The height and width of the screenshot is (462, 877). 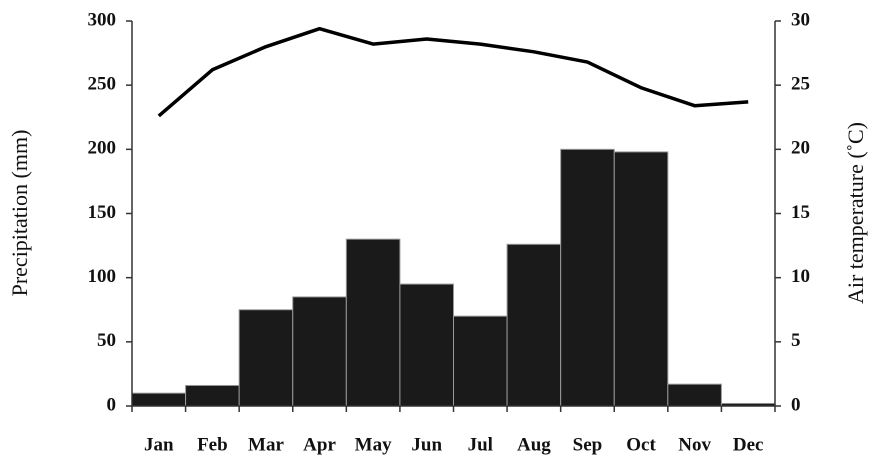 I want to click on y2-tick-label: 30, so click(x=800, y=19).